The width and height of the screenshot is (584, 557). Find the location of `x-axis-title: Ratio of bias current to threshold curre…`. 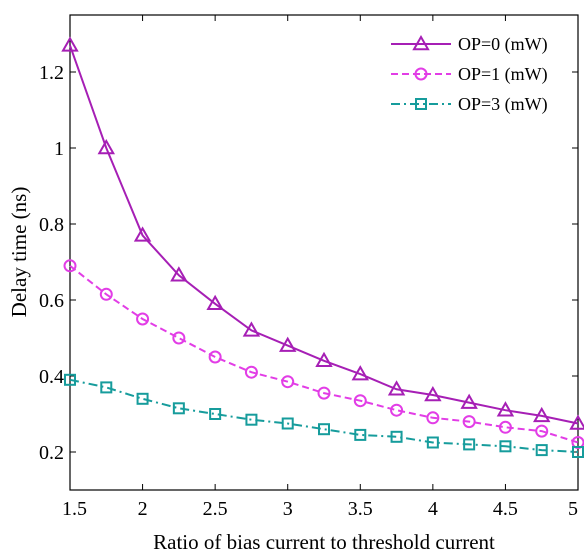

x-axis-title: Ratio of bias current to threshold curre… is located at coordinates (324, 542).